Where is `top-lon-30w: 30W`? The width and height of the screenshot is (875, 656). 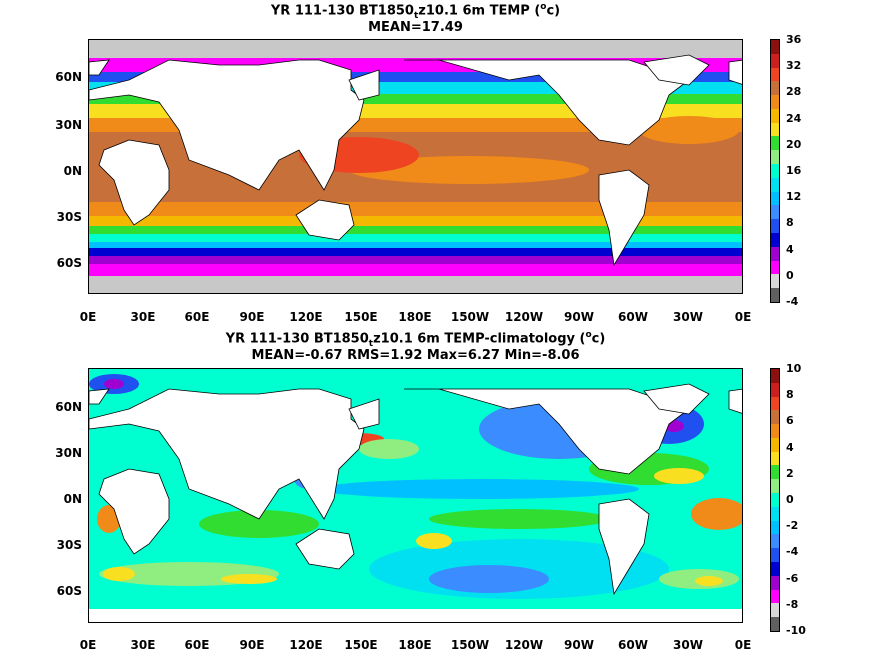
top-lon-30w: 30W is located at coordinates (688, 317).